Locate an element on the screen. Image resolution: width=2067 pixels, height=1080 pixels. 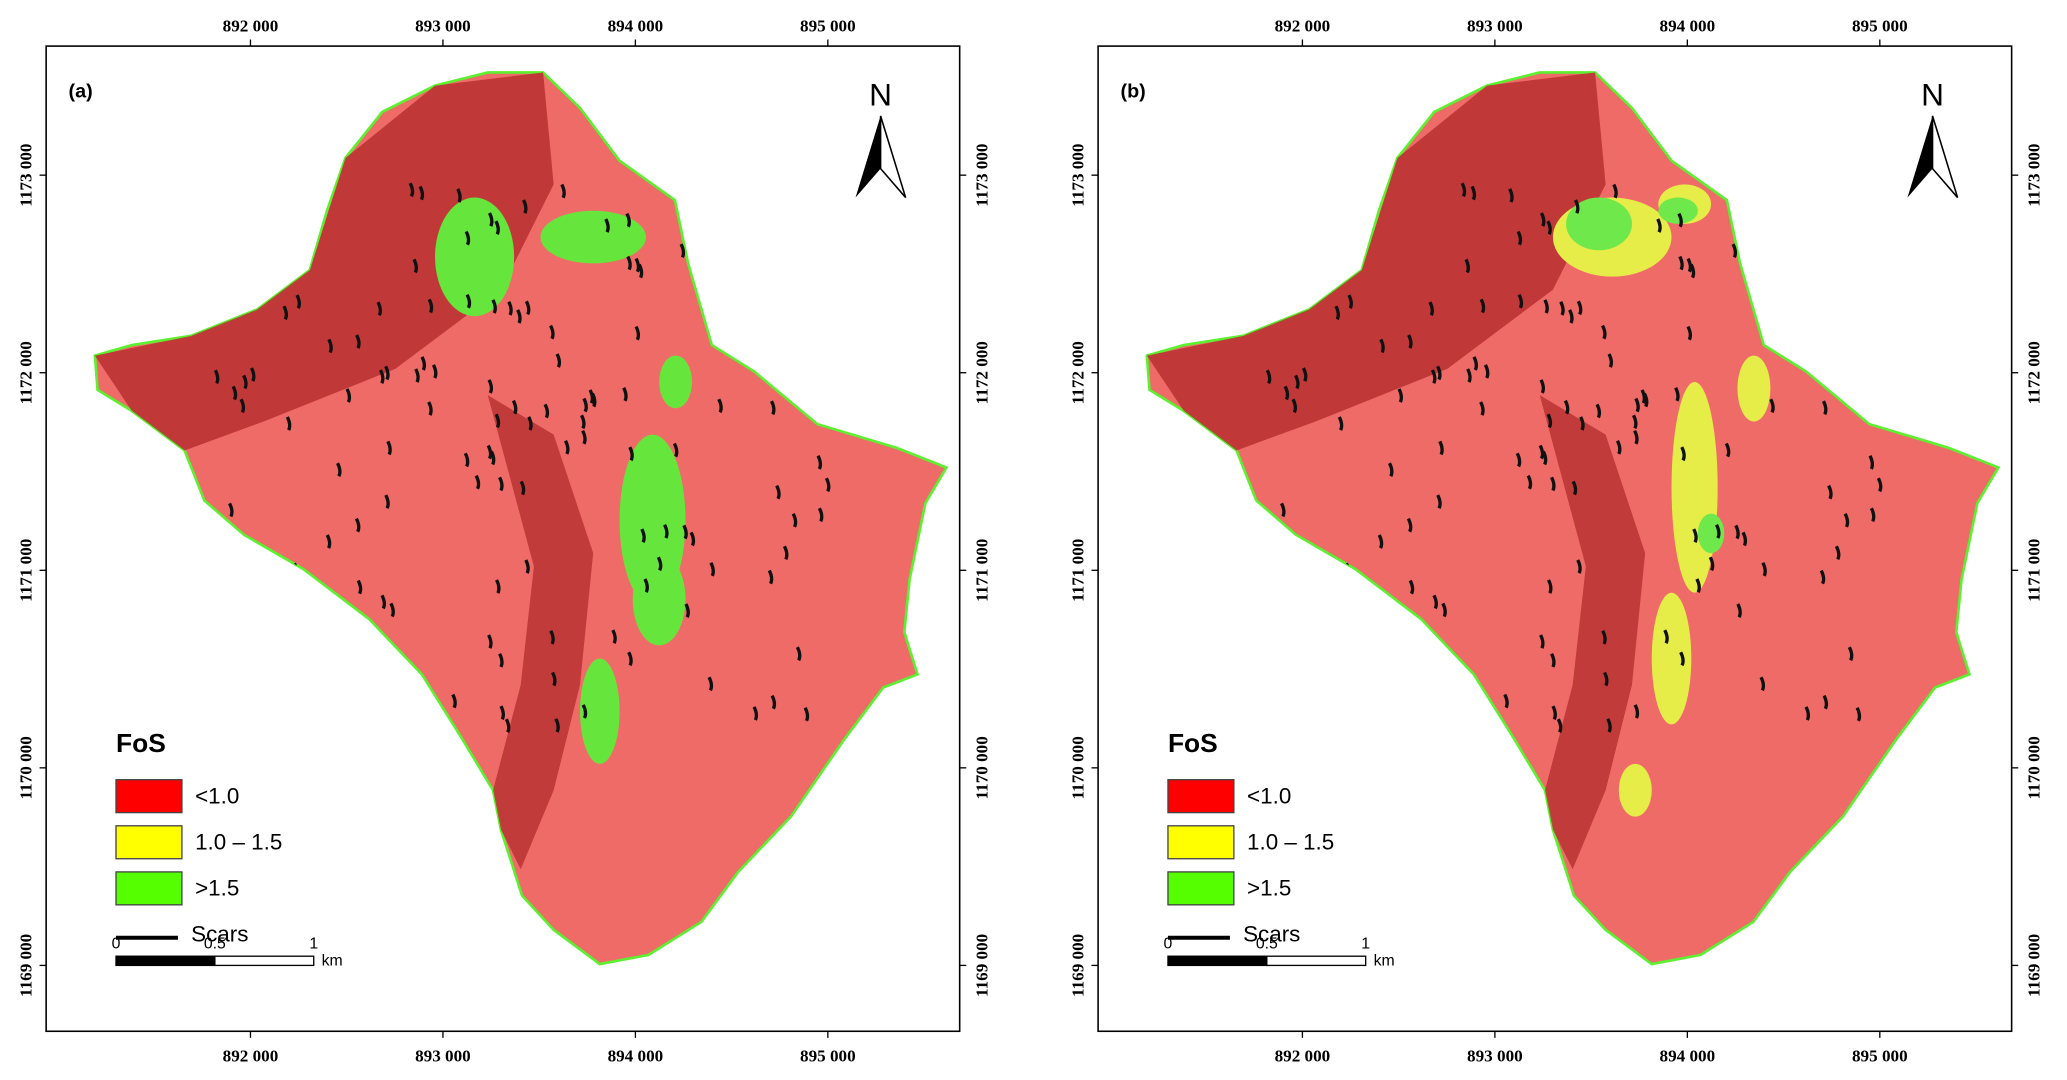
y-tick-label: 1169 000 is located at coordinates (2033, 965).